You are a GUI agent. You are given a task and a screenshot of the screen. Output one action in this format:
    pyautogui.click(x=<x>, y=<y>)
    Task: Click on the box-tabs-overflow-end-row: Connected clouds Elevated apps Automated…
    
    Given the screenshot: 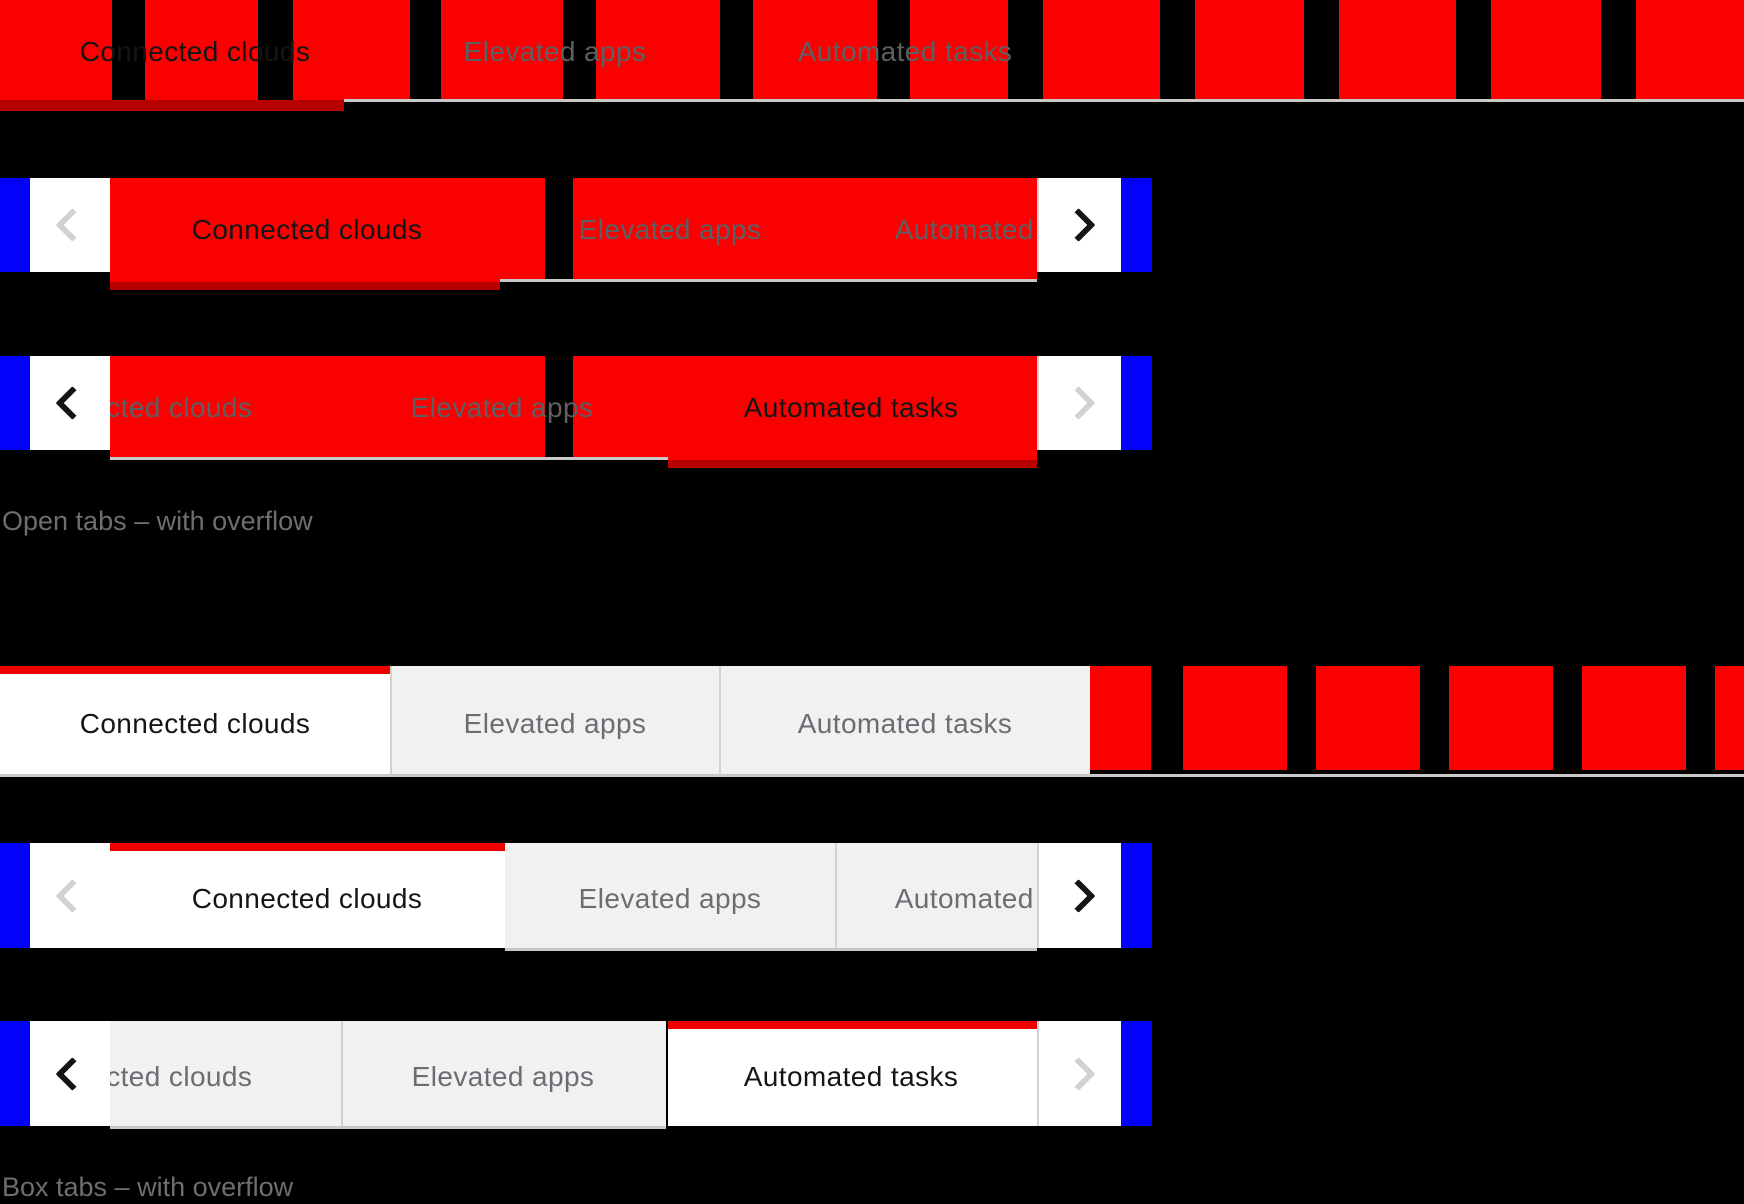 What is the action you would take?
    pyautogui.click(x=576, y=1077)
    